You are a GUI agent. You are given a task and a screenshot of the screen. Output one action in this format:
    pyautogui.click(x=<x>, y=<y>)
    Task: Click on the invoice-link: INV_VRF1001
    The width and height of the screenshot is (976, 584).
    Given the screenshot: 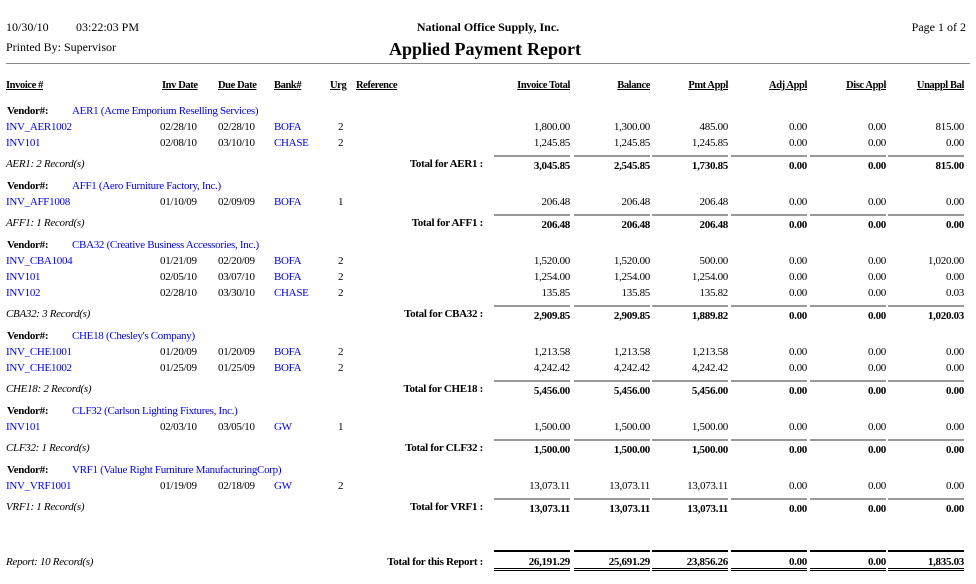 What is the action you would take?
    pyautogui.click(x=39, y=486)
    